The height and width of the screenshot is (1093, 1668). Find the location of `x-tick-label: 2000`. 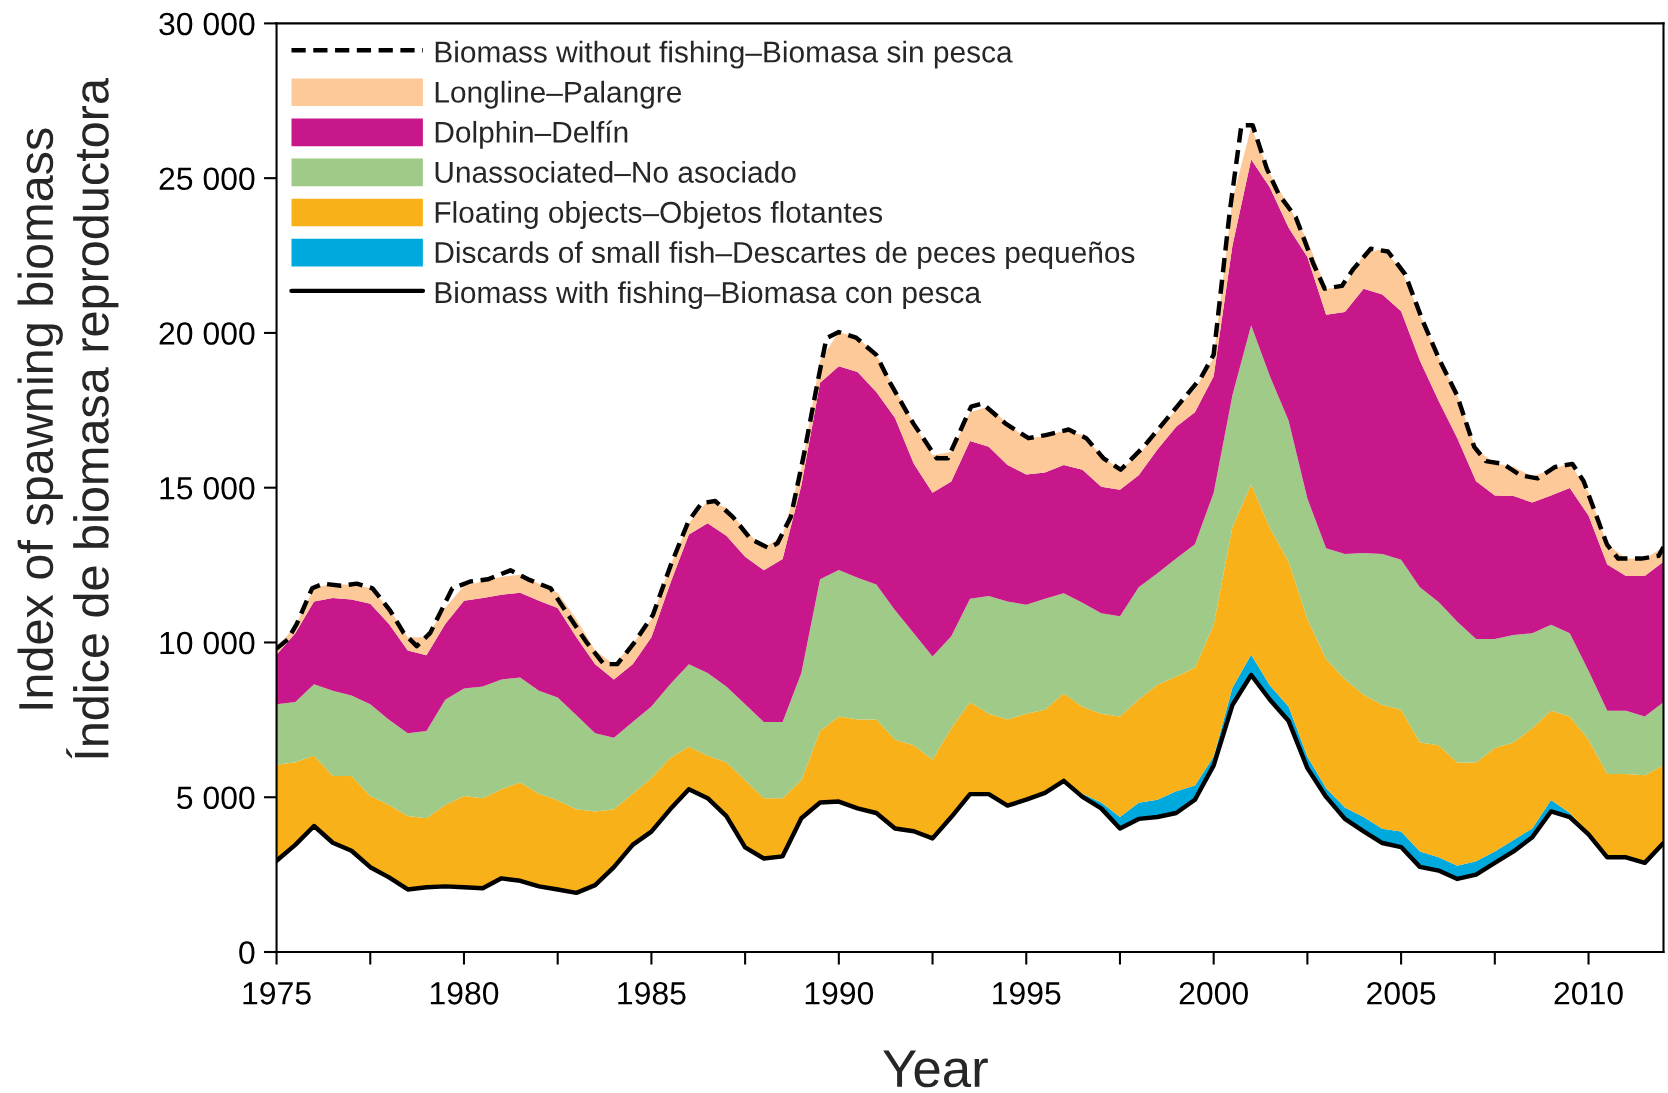

x-tick-label: 2000 is located at coordinates (1213, 993).